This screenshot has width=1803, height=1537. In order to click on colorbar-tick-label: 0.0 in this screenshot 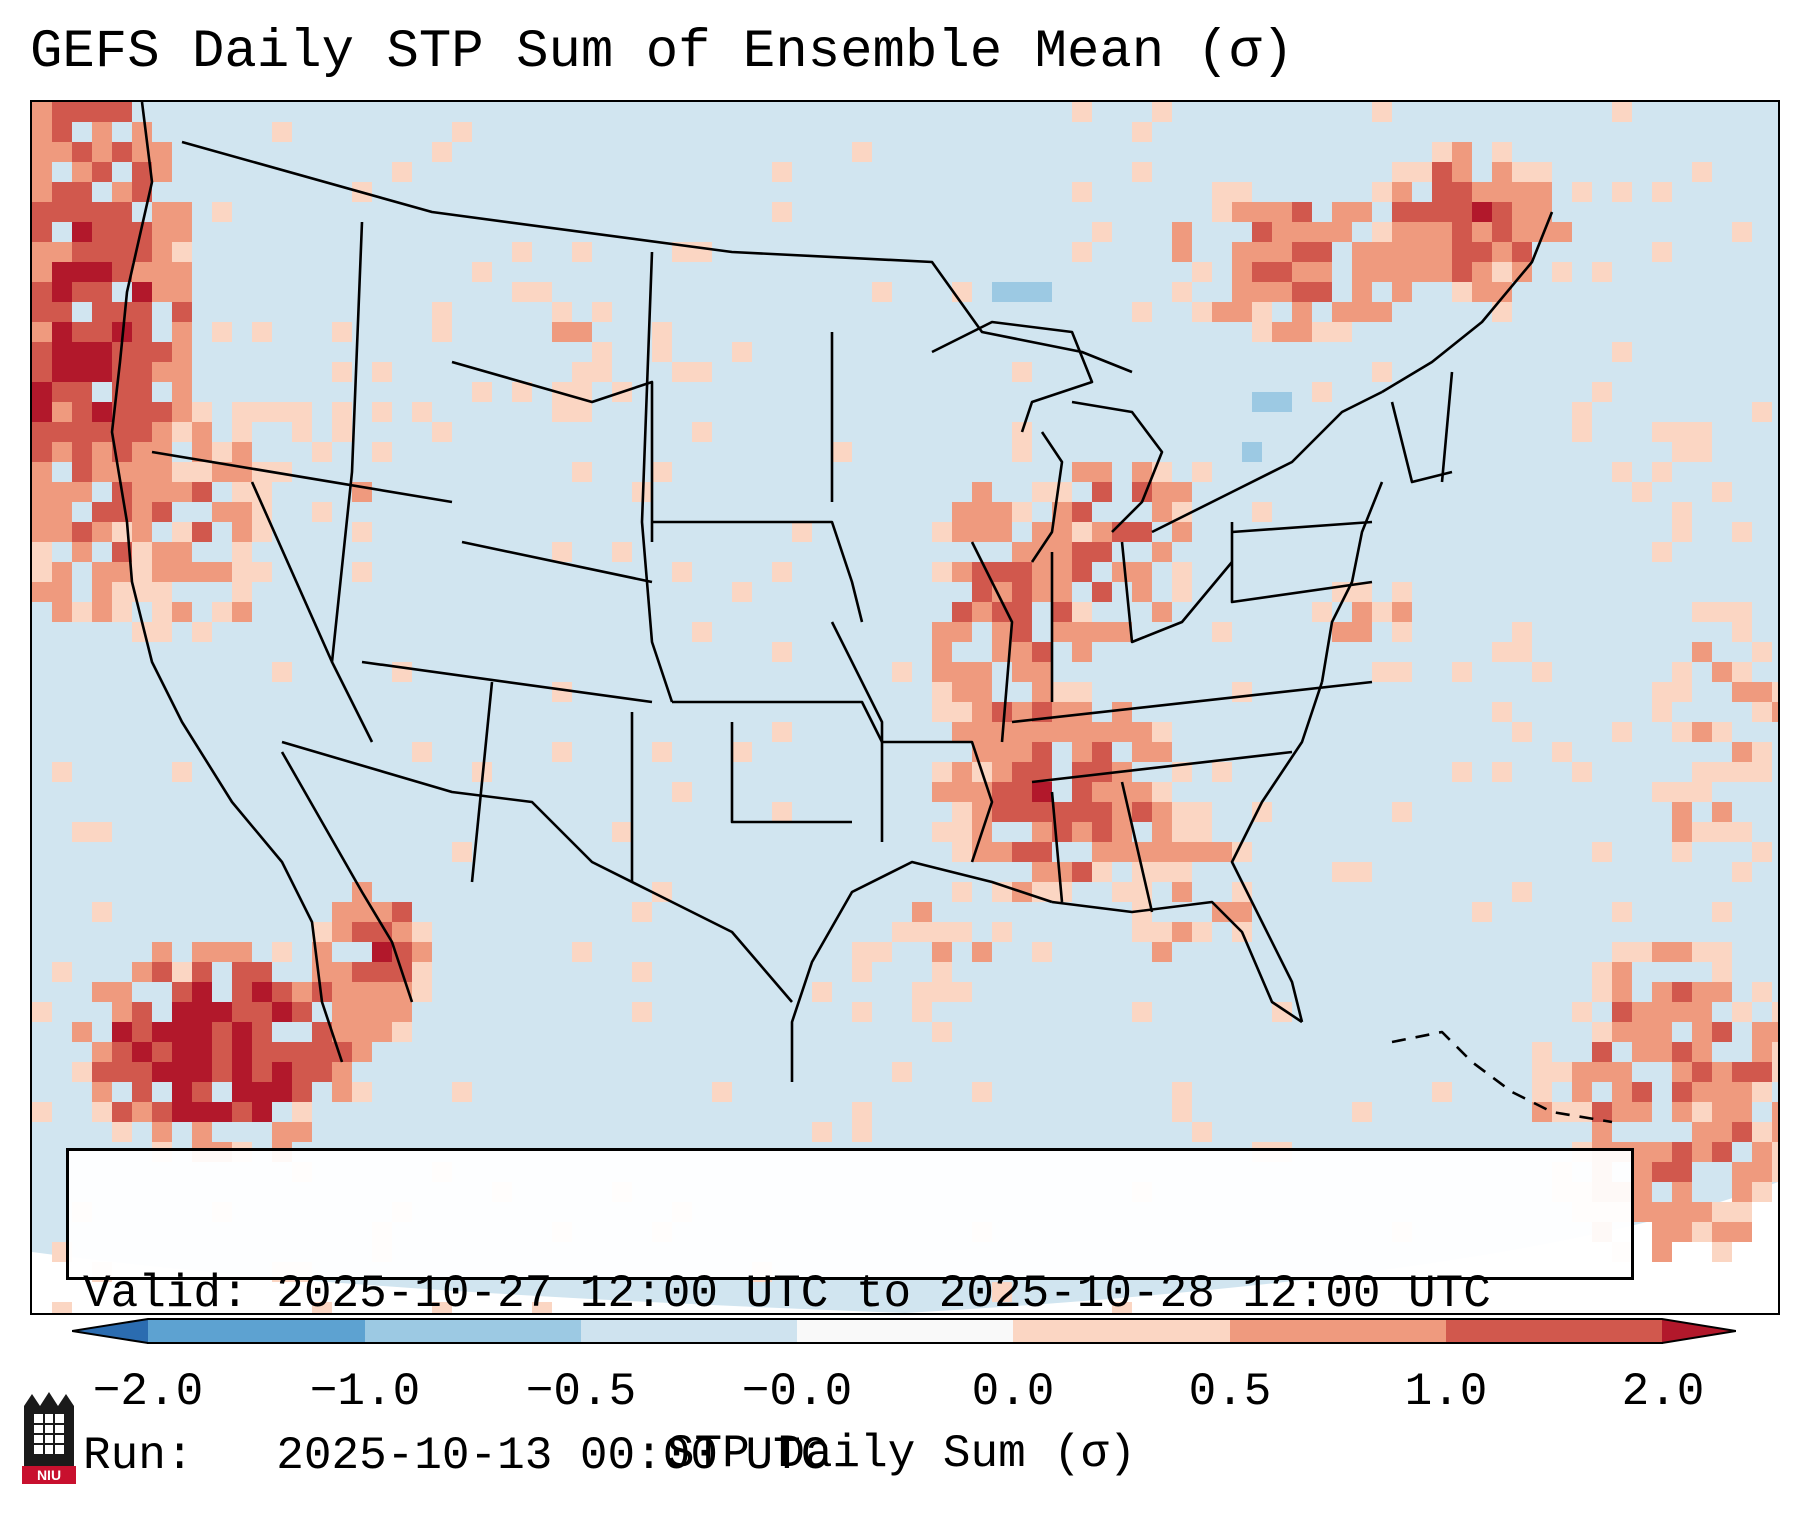, I will do `click(1013, 1392)`.